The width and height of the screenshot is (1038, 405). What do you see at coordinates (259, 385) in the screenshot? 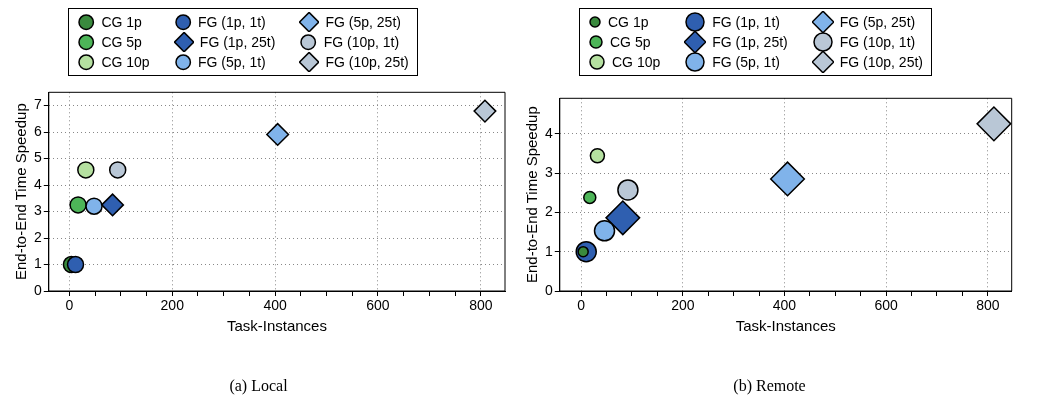
I see `text: (a) Local` at bounding box center [259, 385].